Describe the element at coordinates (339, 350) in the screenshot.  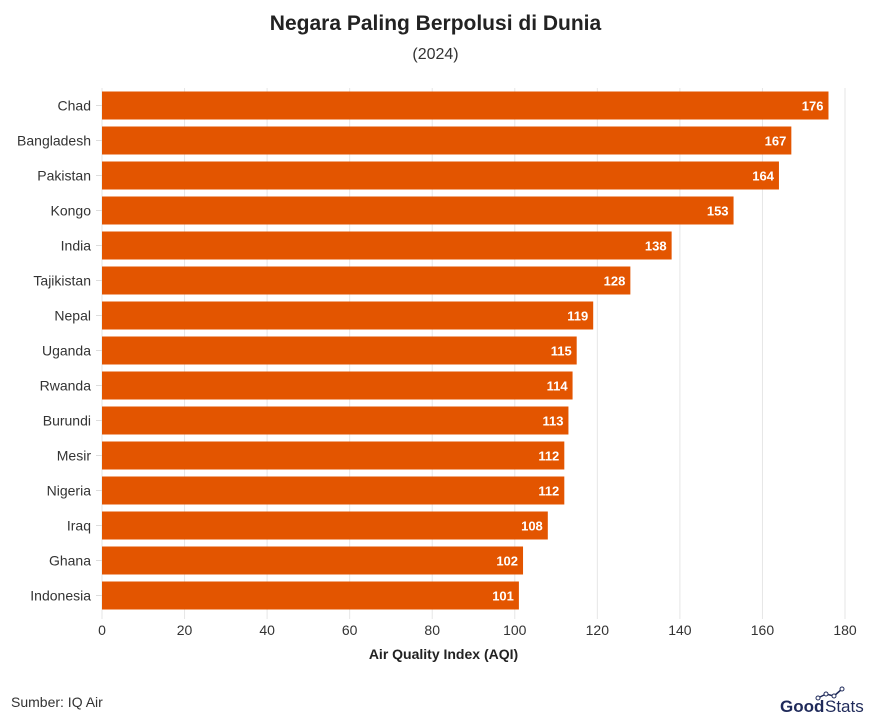
I see `bar-uganda` at that location.